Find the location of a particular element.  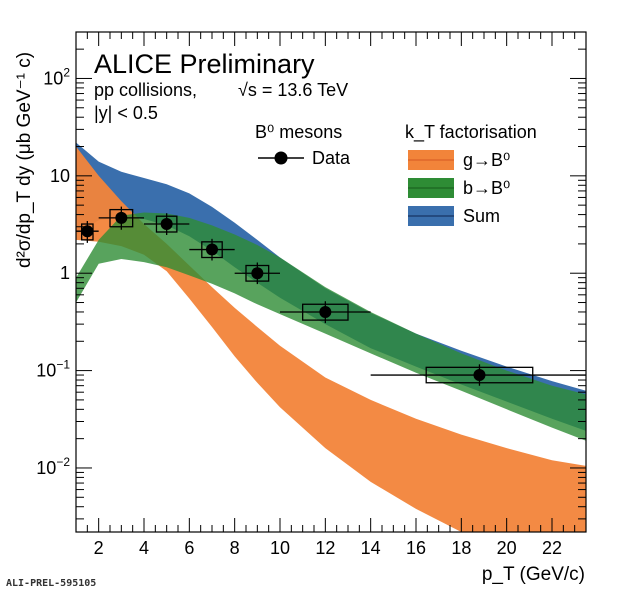

x-tick-label: 6 is located at coordinates (189, 548).